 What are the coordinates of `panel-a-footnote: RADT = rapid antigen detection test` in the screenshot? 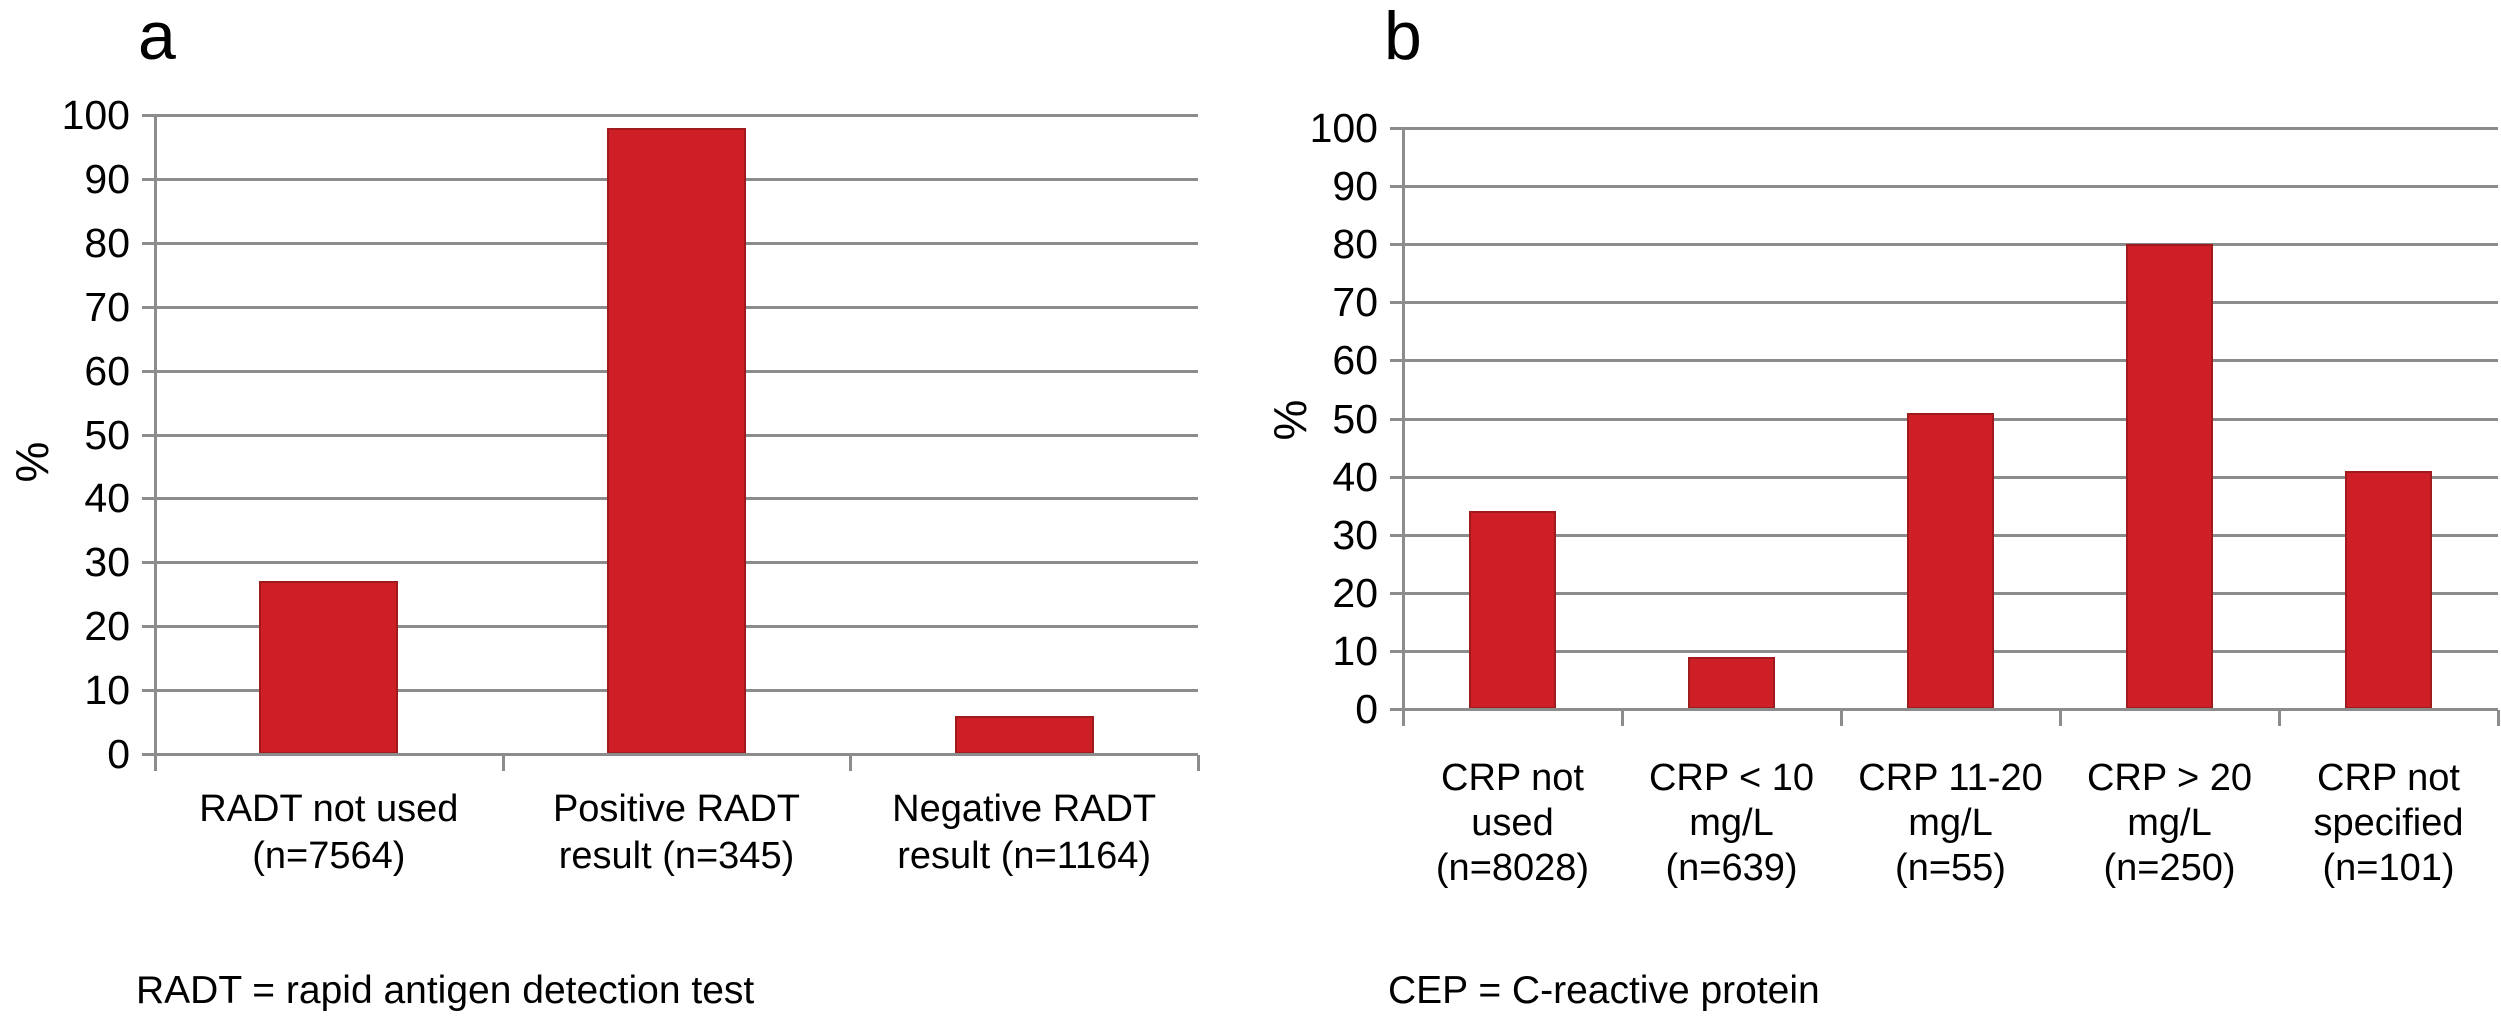 It's located at (445, 990).